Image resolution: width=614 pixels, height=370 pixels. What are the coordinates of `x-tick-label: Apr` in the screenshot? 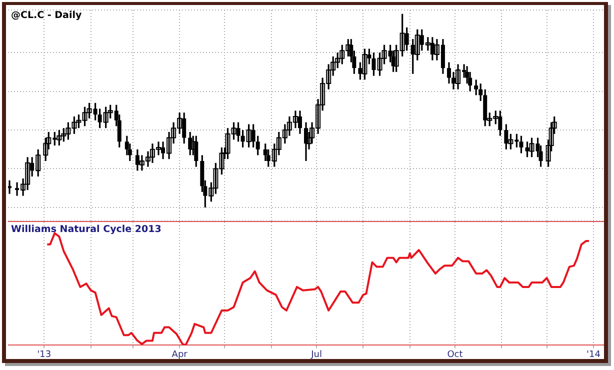 It's located at (180, 355).